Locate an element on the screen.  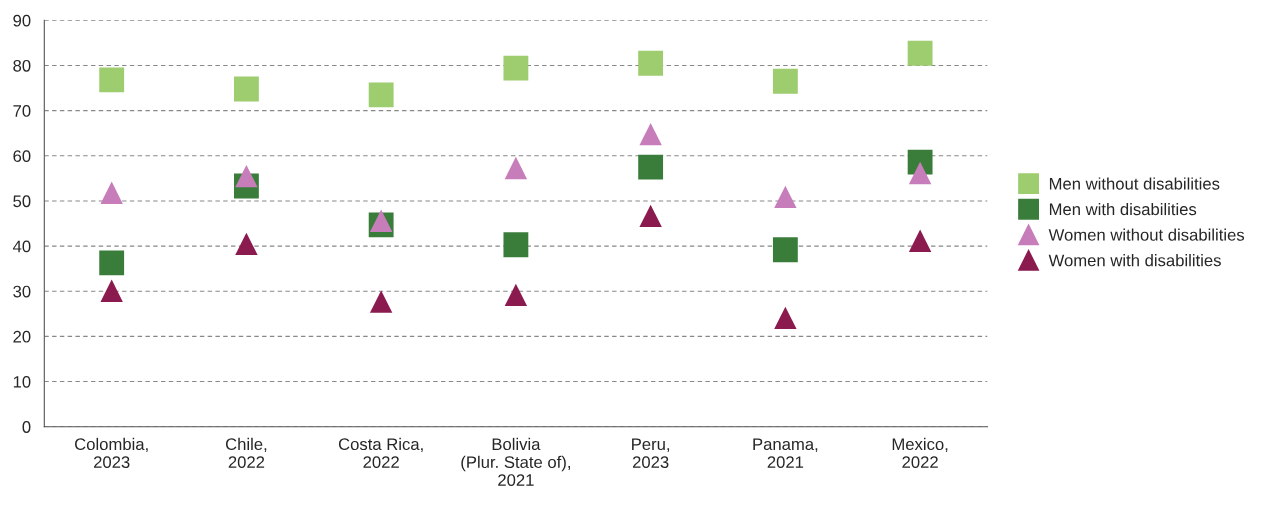
x-tick-label: Colombia, 2023 is located at coordinates (111, 453).